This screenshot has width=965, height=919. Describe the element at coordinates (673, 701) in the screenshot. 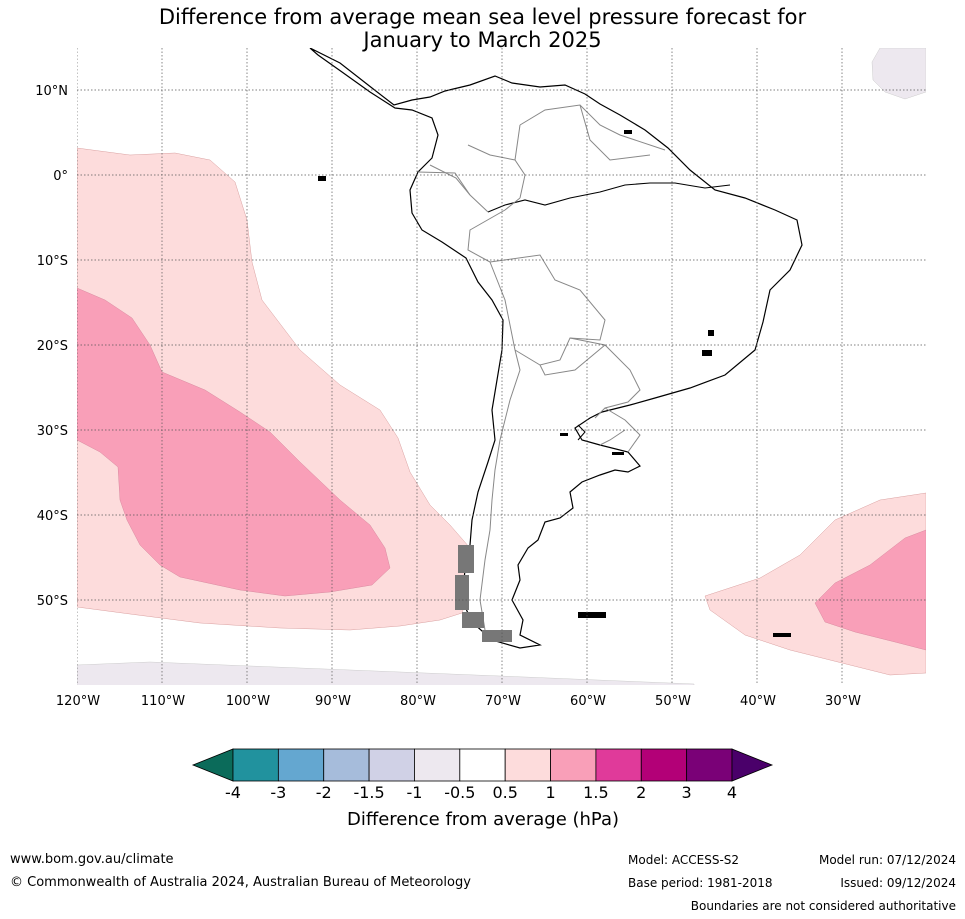

I see `lon-label: 50°W` at that location.